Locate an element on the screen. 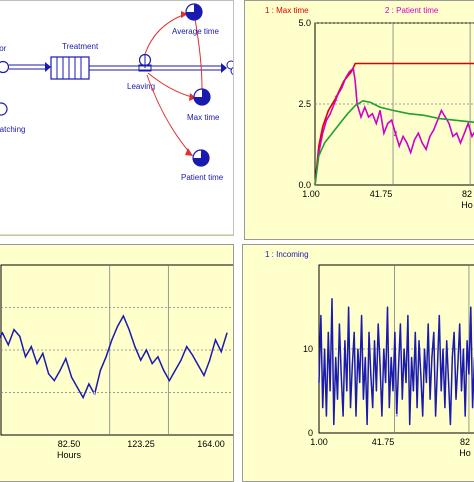 This screenshot has width=474, height=482. leaving-valve-icon is located at coordinates (145, 62).